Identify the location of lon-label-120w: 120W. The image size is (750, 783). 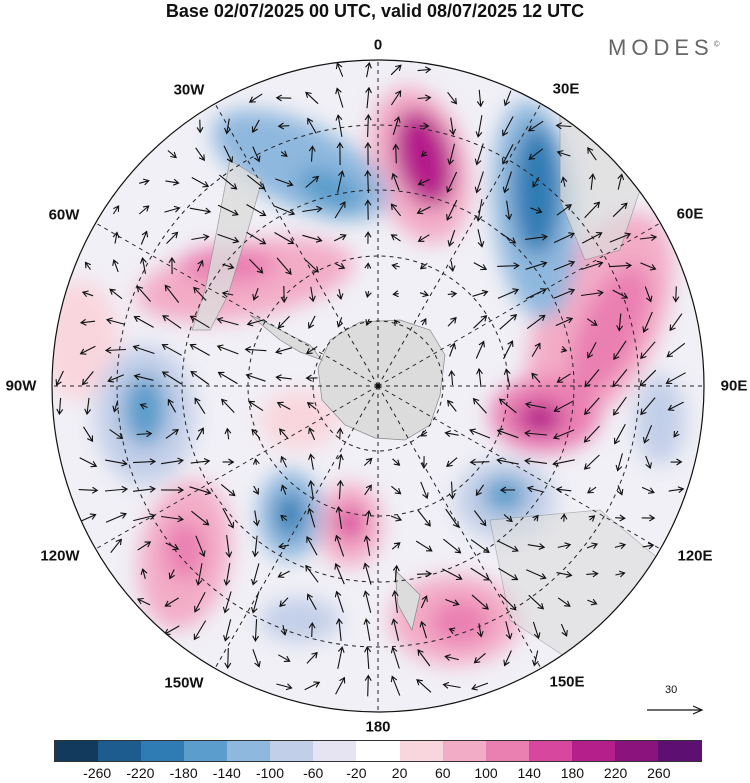
(60, 556).